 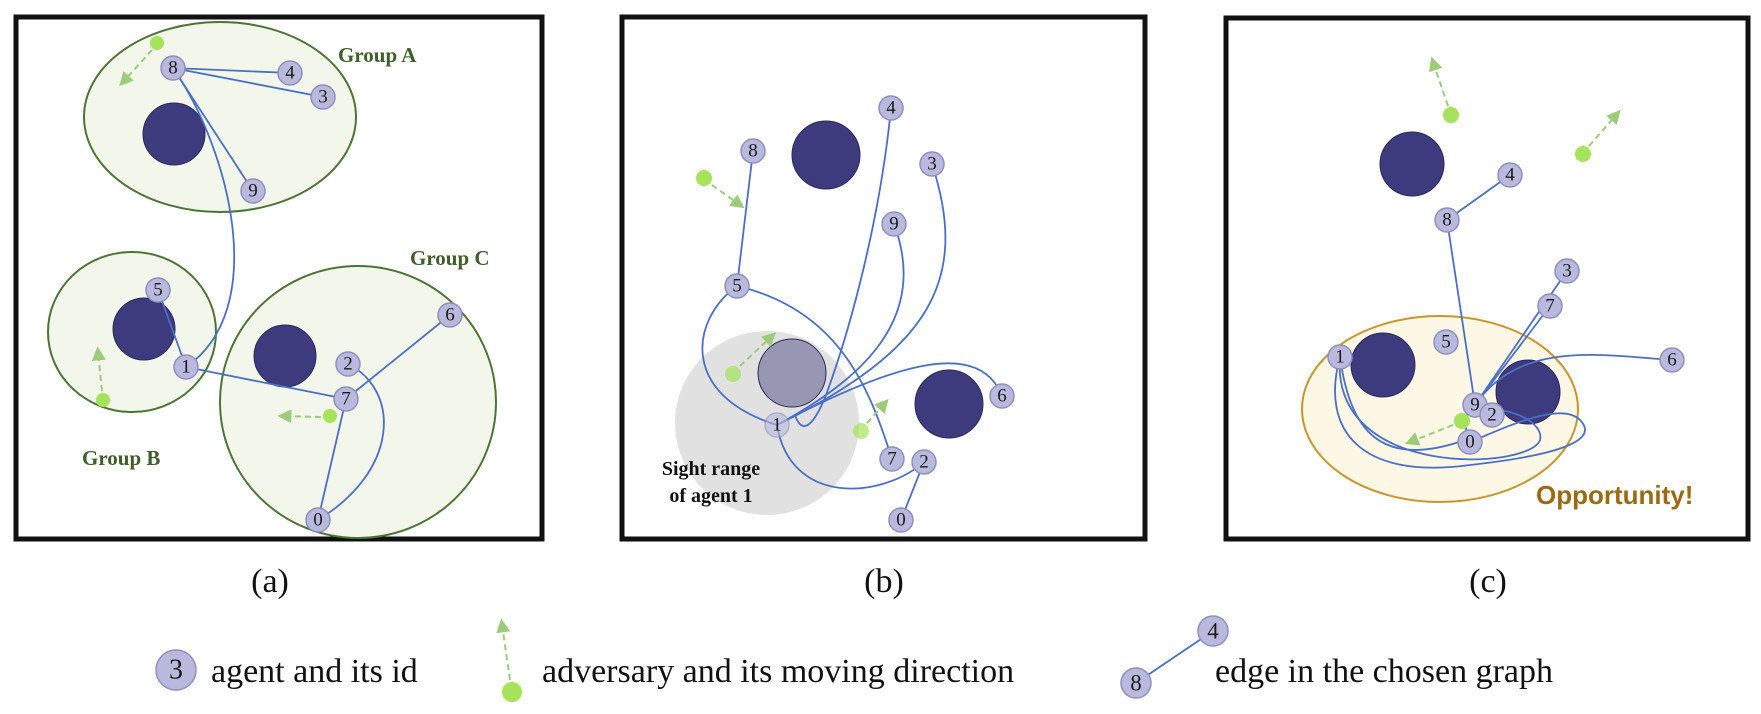 I want to click on legend-adversary-arrow, so click(x=503, y=649).